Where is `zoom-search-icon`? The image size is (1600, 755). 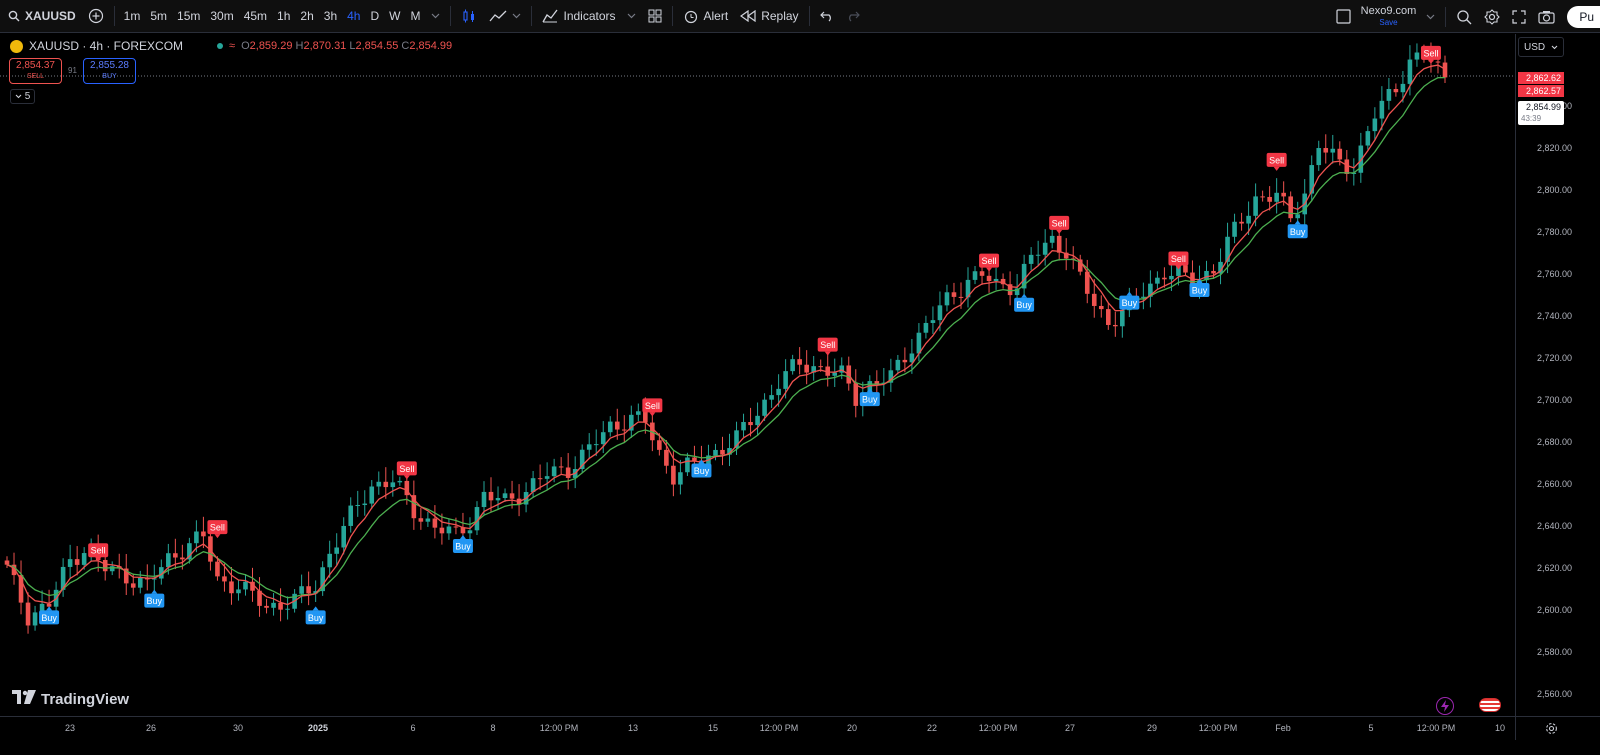
zoom-search-icon is located at coordinates (1464, 17).